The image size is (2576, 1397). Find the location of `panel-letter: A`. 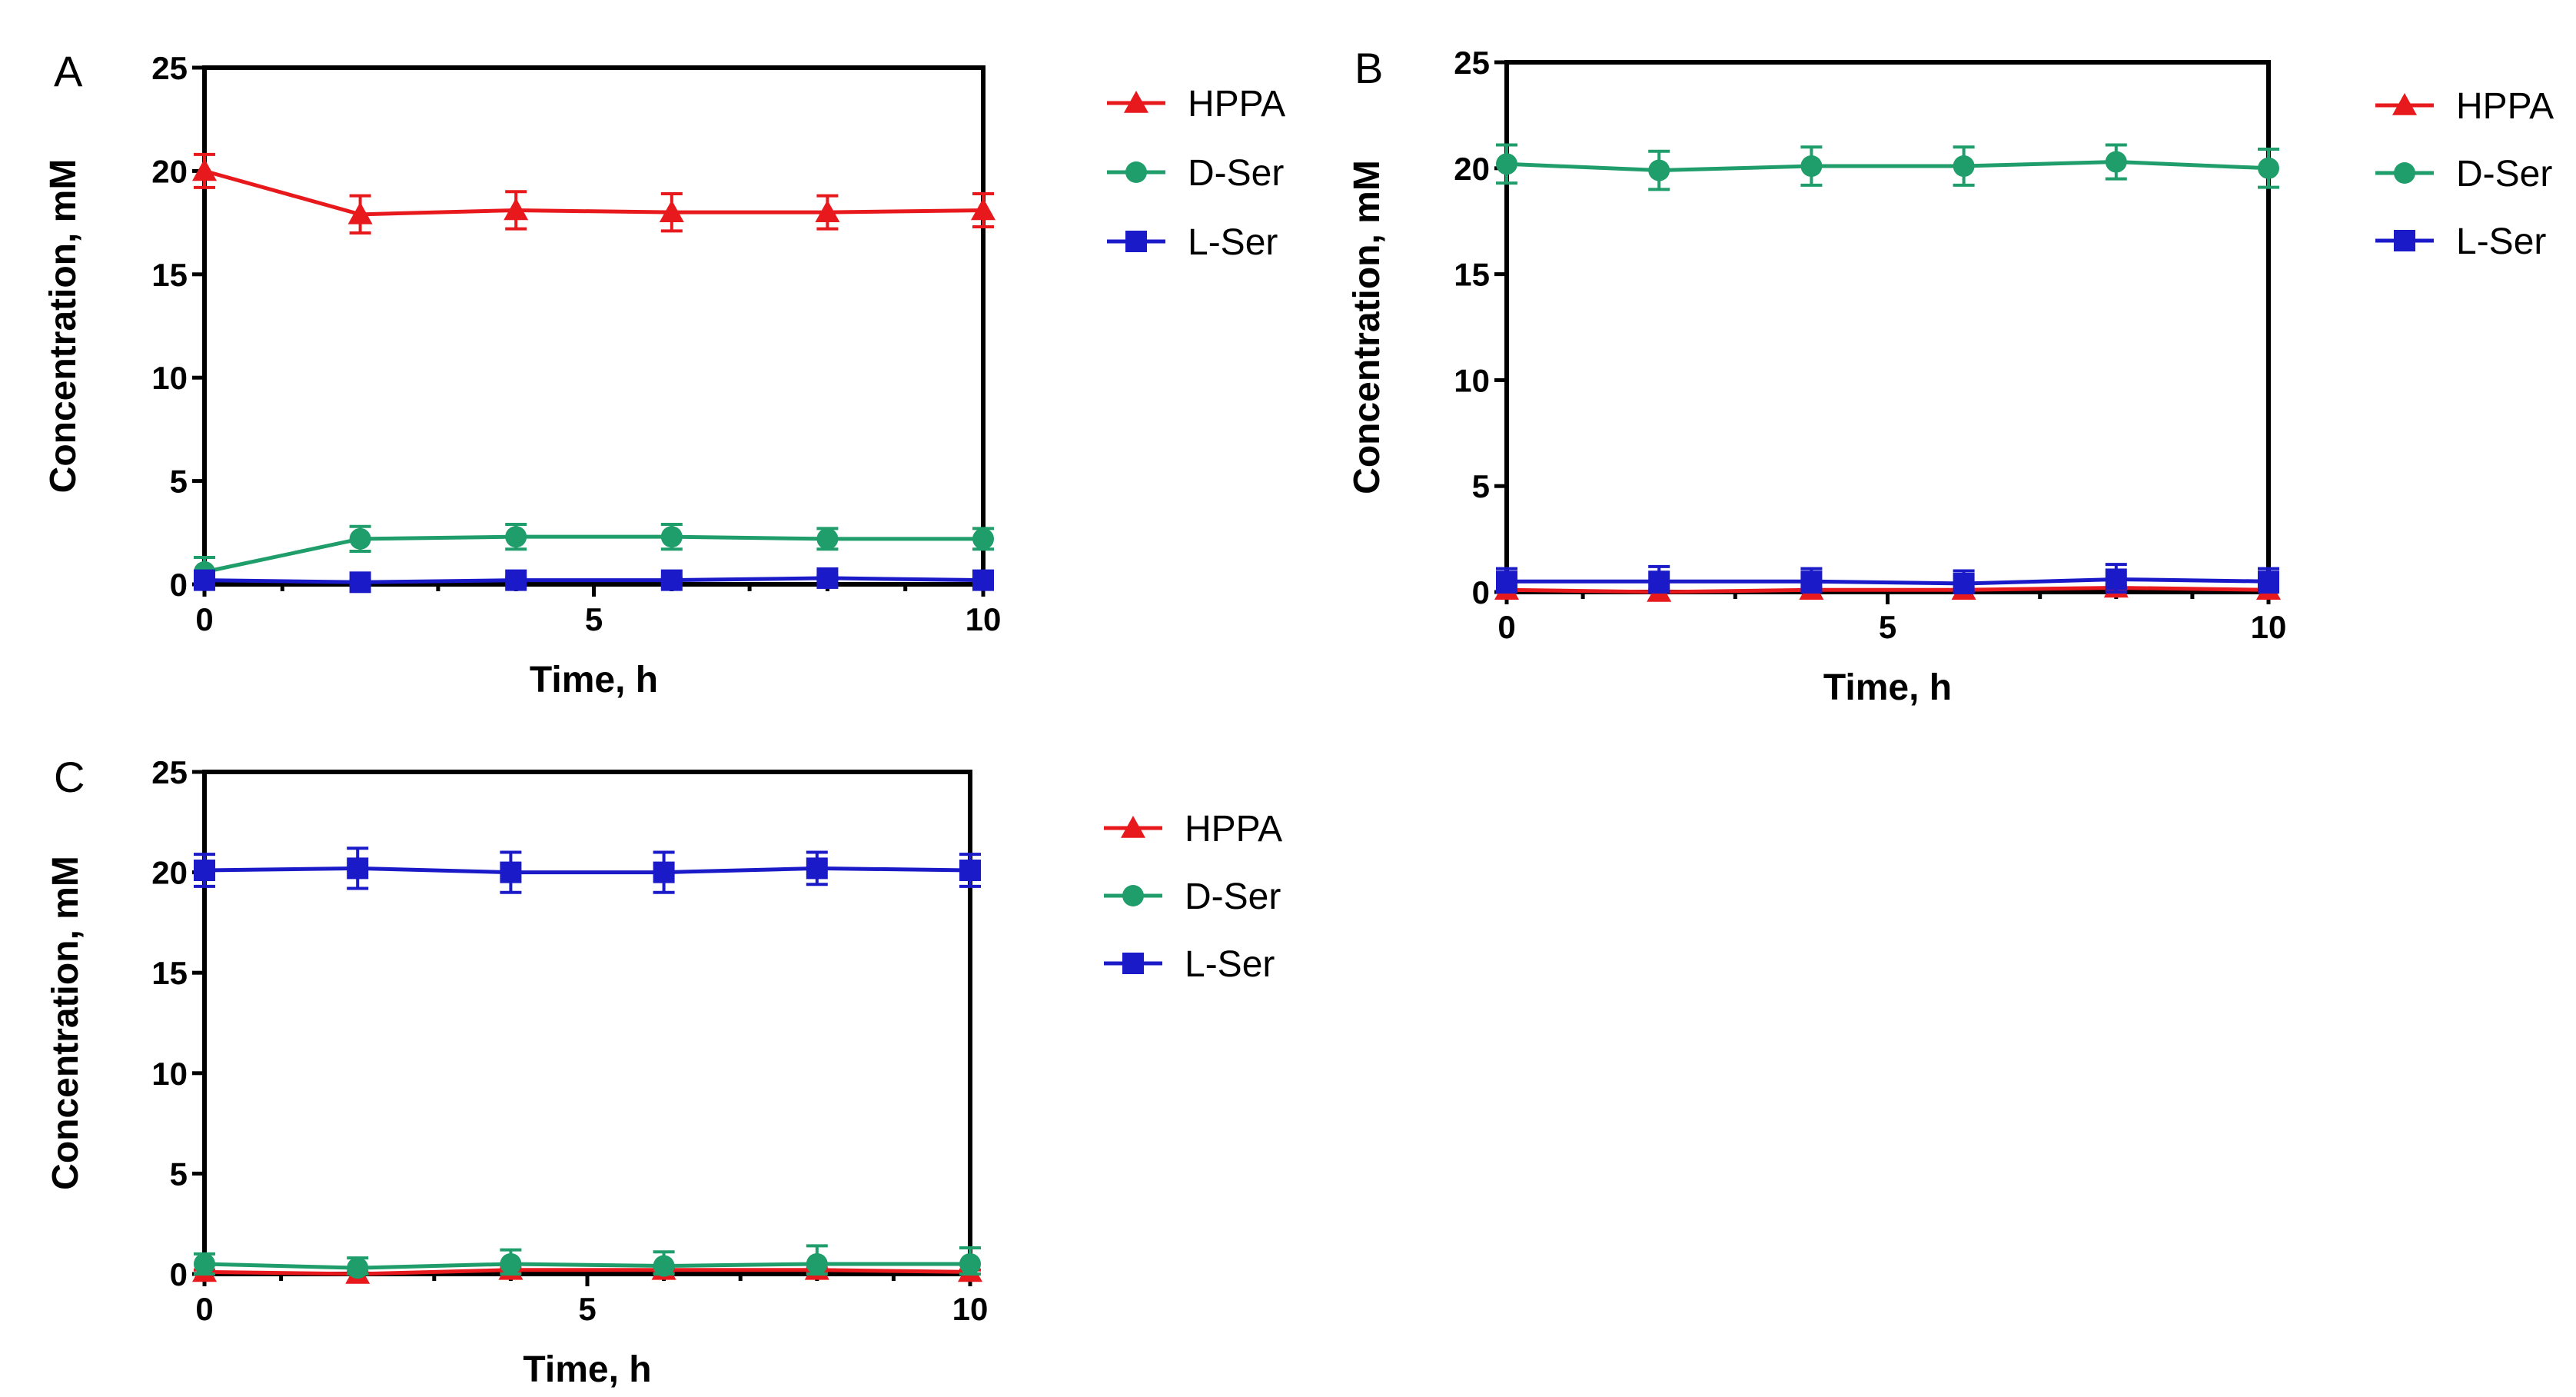

panel-letter: A is located at coordinates (68, 71).